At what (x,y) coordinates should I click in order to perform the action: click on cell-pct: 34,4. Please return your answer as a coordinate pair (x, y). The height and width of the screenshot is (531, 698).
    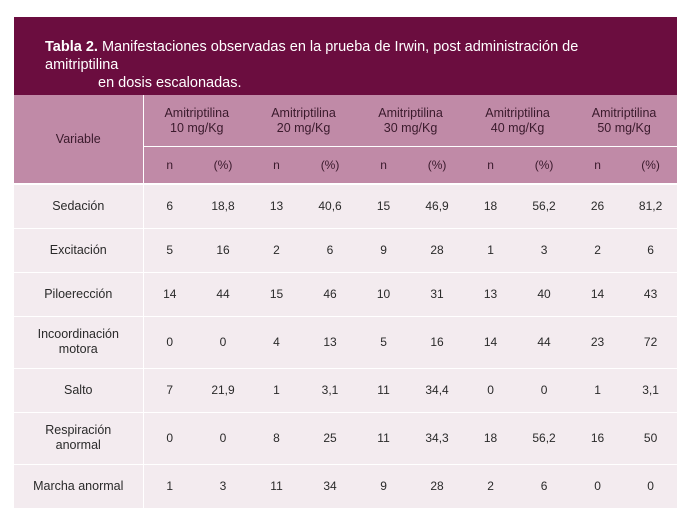
    Looking at the image, I should click on (437, 389).